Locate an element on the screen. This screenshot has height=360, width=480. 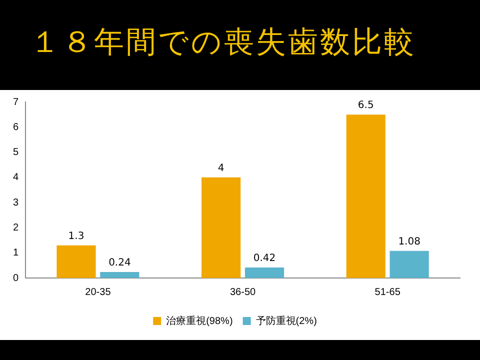
y-tick-label: 6 is located at coordinates (16, 127).